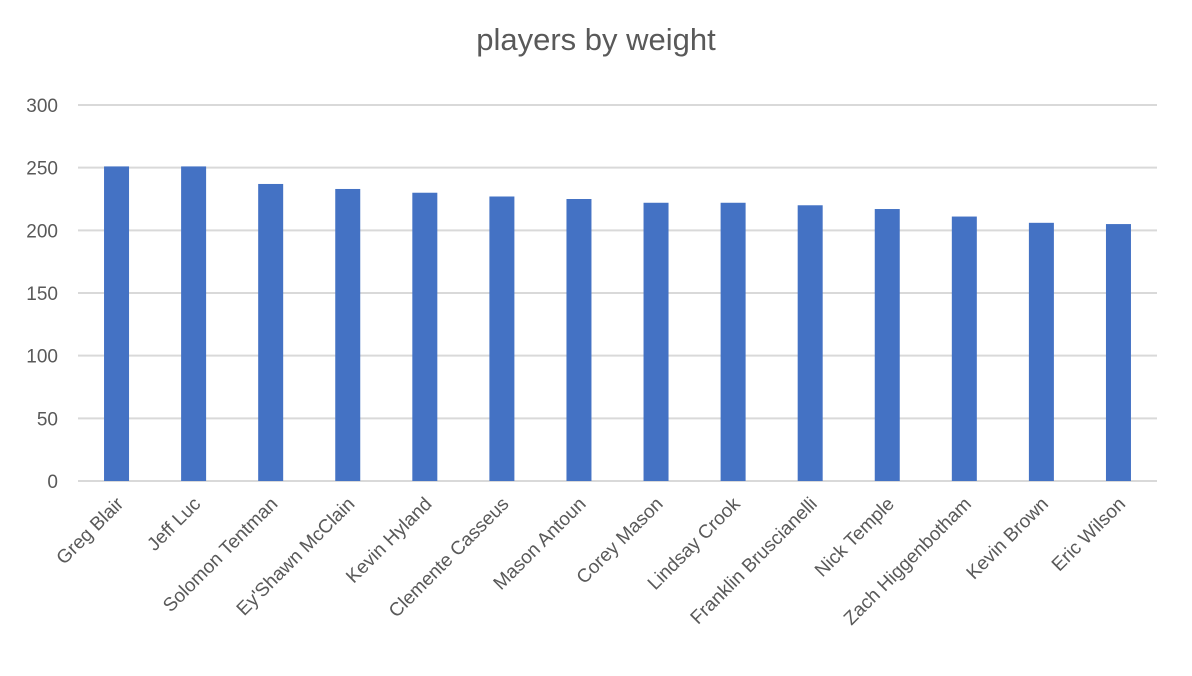 The height and width of the screenshot is (676, 1192). I want to click on y-tick-label: 150, so click(42, 294).